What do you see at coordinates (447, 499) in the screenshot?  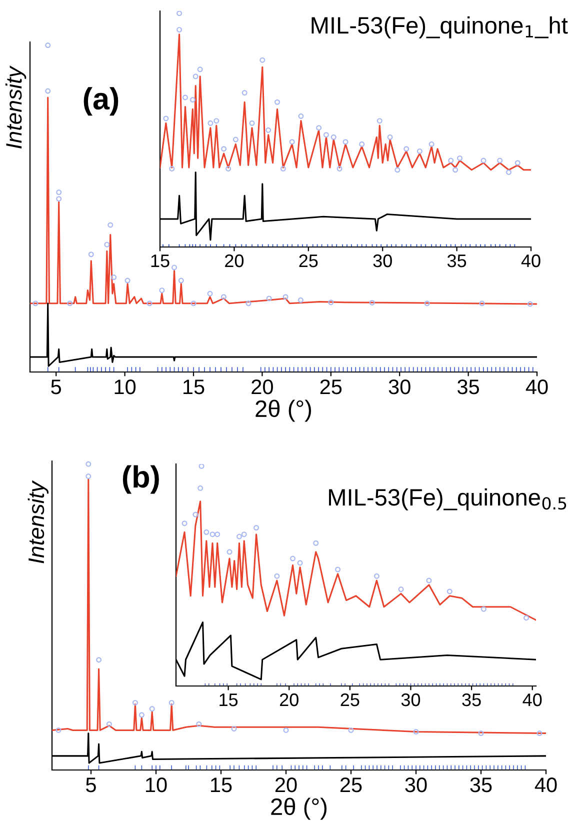 I see `annotation: MIL-53(Fe)_quinone$_{0.5}$` at bounding box center [447, 499].